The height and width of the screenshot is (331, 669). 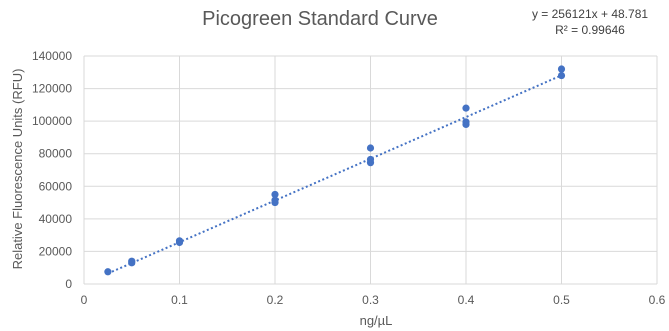 I want to click on trendline-label: y = 256121x + 48.781 R² = 0.99646, so click(x=590, y=22).